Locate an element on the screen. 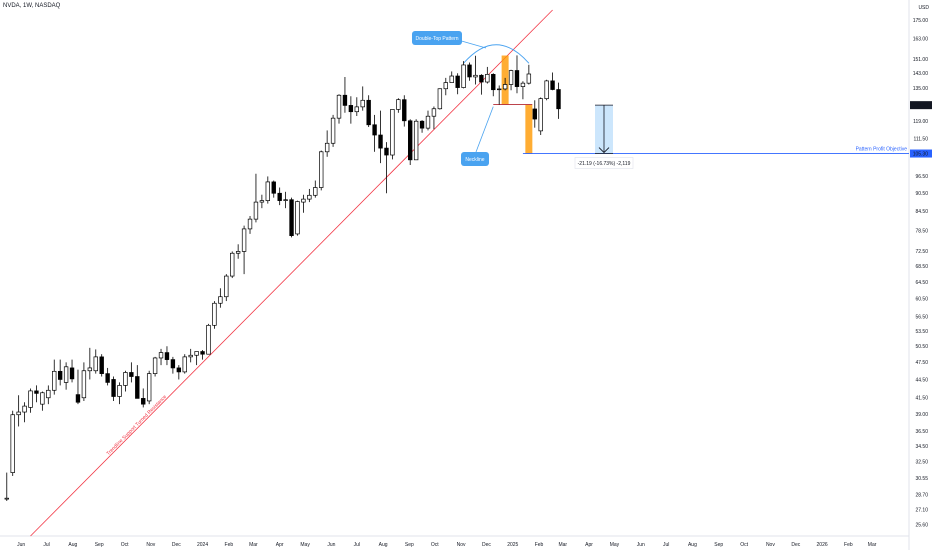  breakdown-highlight is located at coordinates (529, 129).